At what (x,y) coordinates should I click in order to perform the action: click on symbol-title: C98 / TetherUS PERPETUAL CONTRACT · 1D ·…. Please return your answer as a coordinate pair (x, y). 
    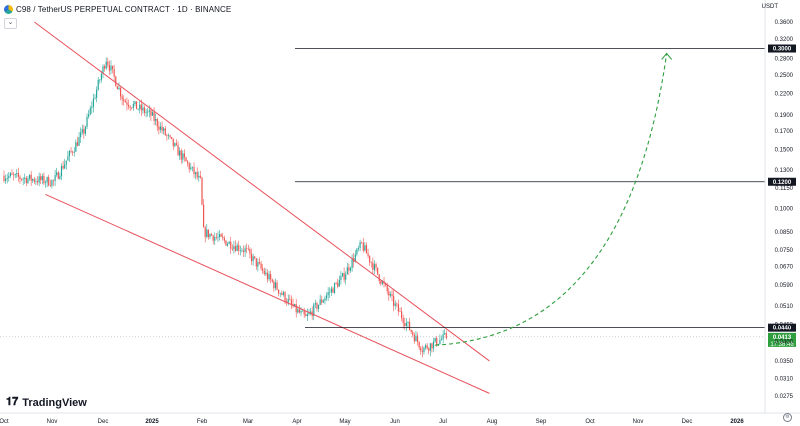
    Looking at the image, I should click on (124, 9).